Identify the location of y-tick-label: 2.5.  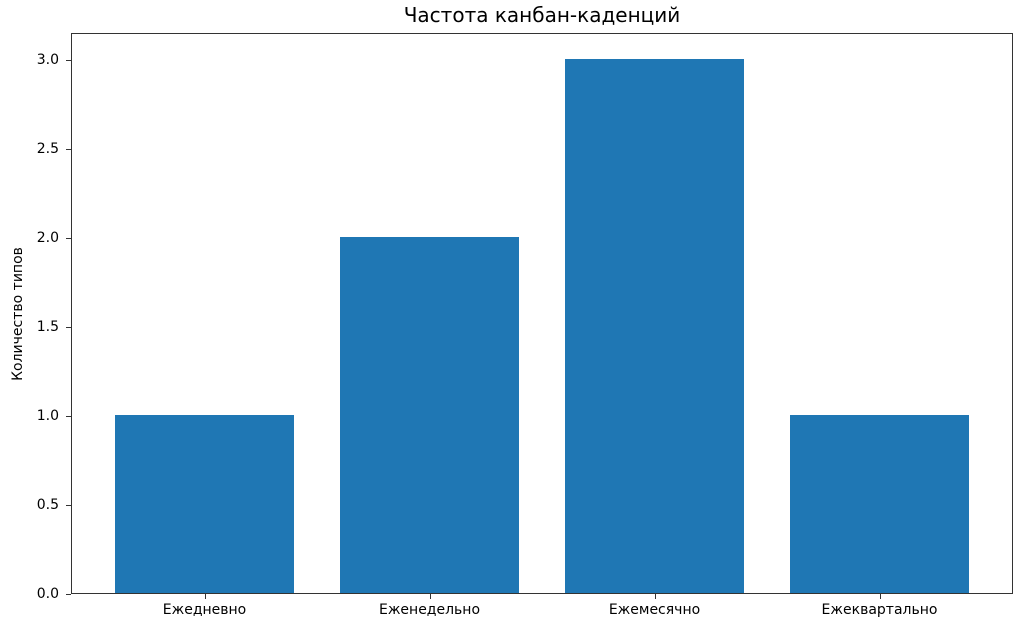
(47, 149).